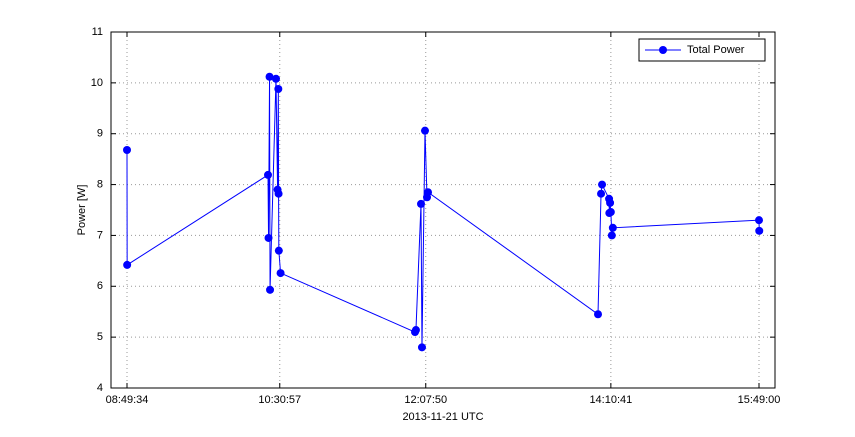  I want to click on x-tick-label: 10:30:57, so click(279, 400).